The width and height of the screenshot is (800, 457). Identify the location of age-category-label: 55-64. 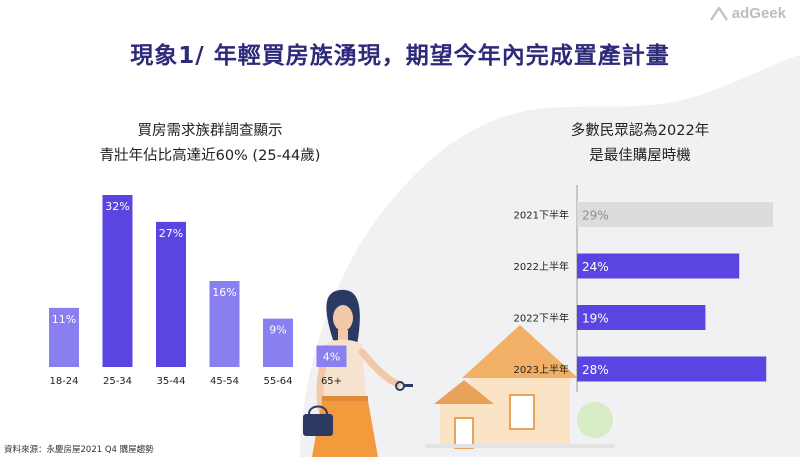
(277, 381).